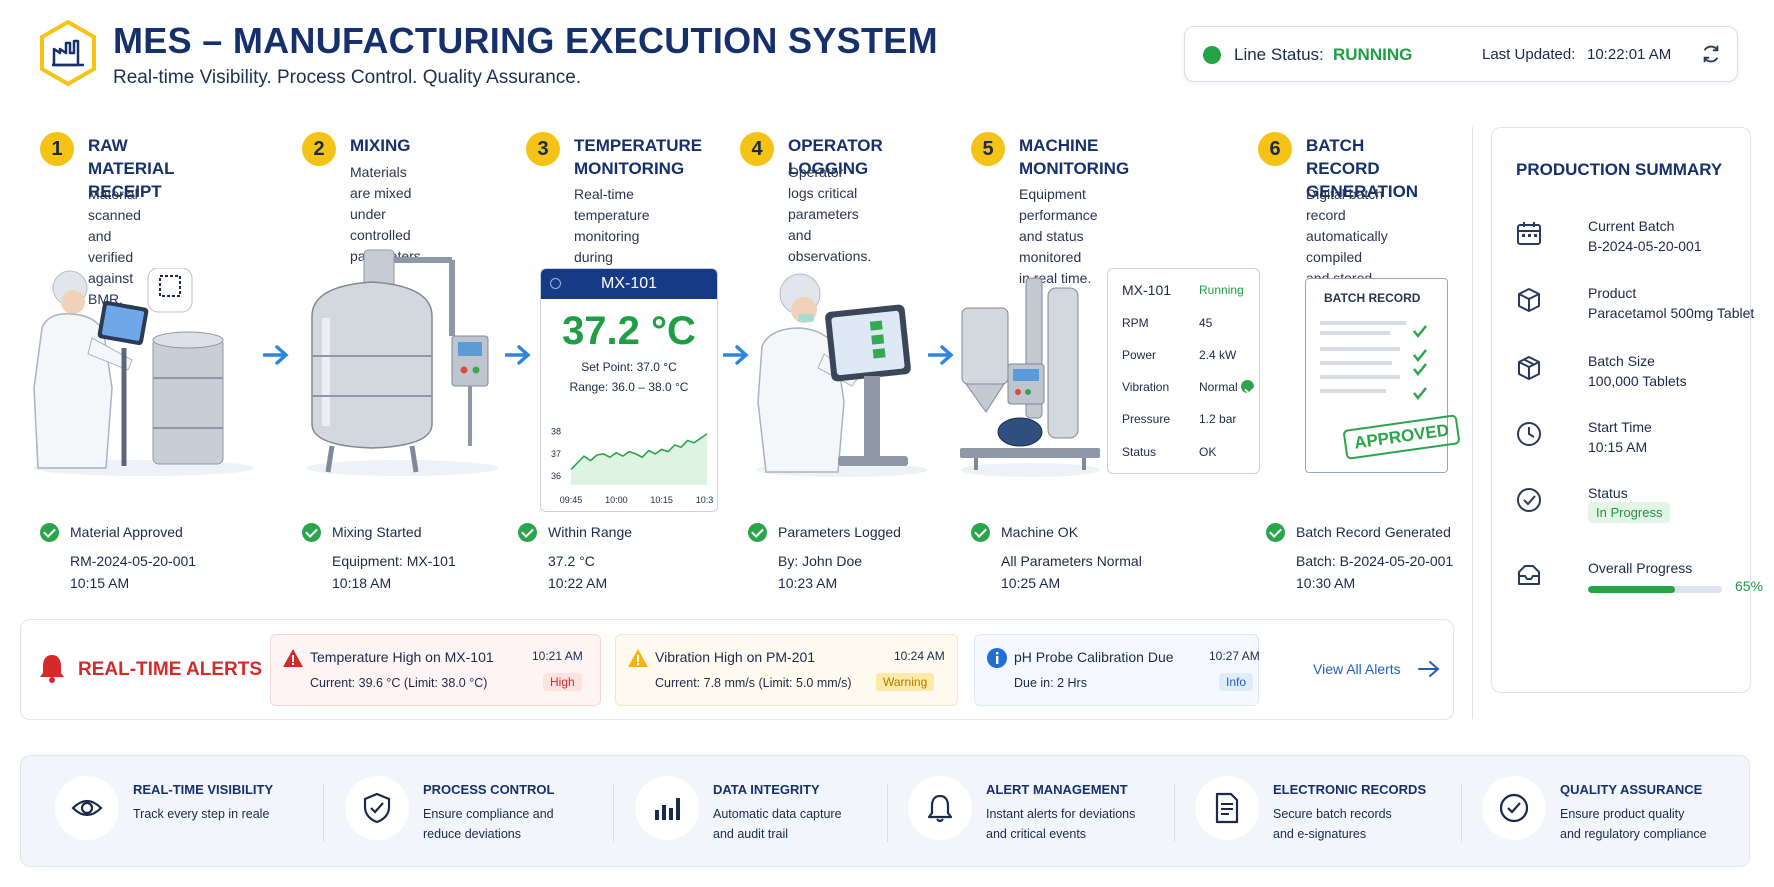 The image size is (1774, 887). Describe the element at coordinates (402, 362) in the screenshot. I see `mixing-tank-illustration` at that location.